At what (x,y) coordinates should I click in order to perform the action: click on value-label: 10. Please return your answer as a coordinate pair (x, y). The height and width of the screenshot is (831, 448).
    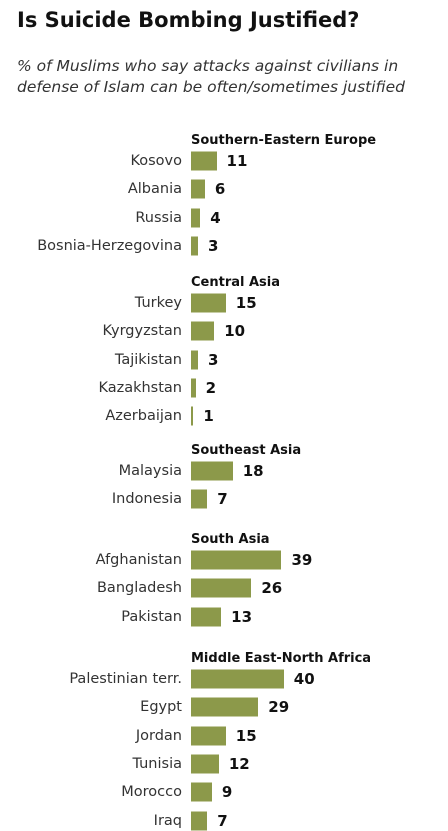
    Looking at the image, I should click on (235, 331).